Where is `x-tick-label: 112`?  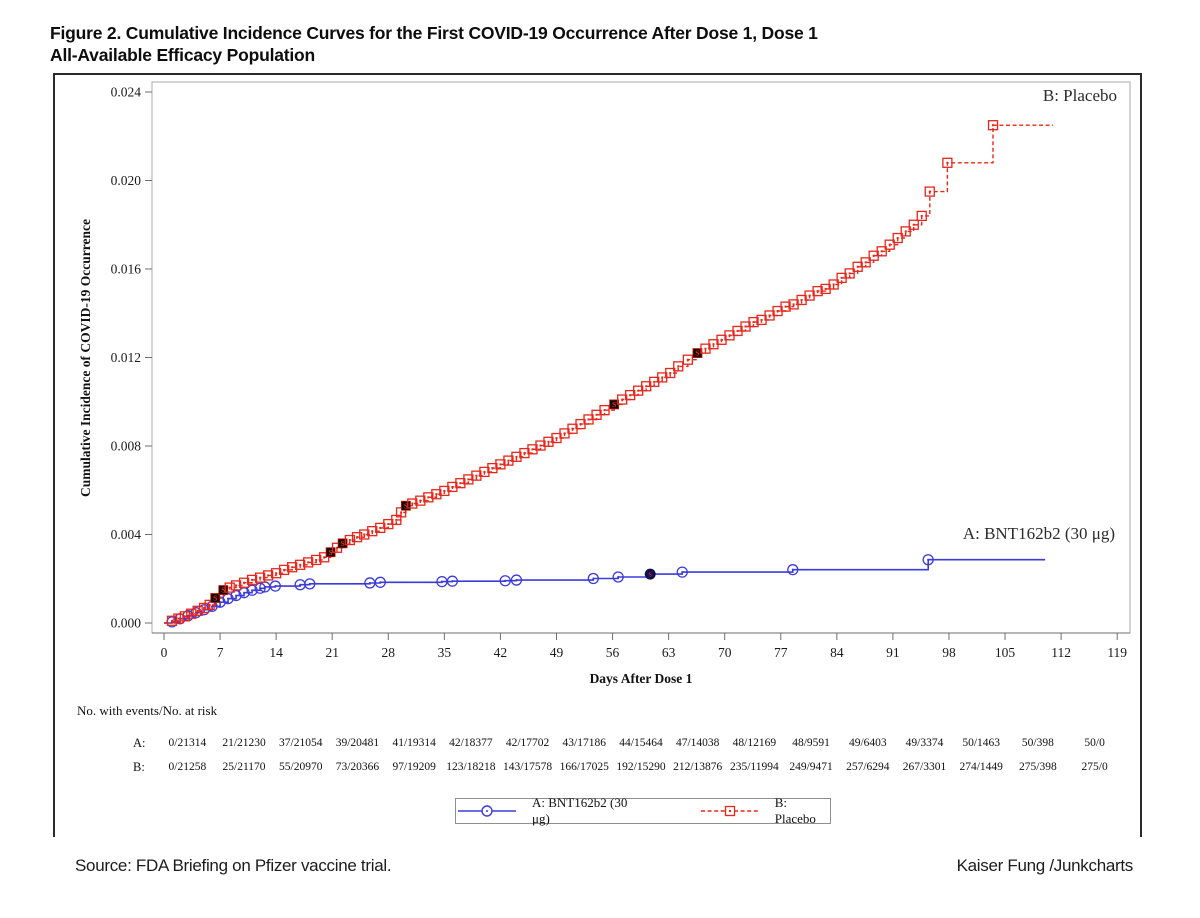
x-tick-label: 112 is located at coordinates (1061, 652).